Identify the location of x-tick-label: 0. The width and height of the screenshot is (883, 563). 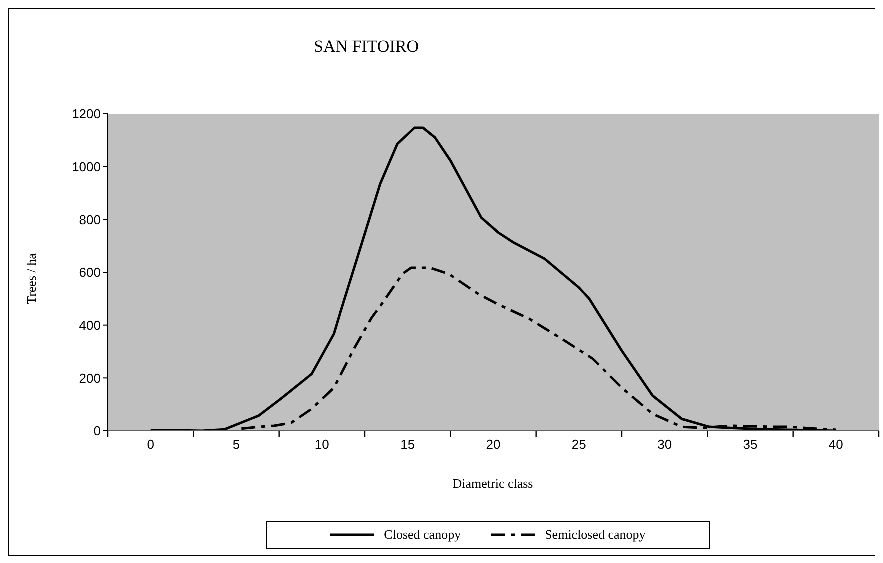
(150, 444).